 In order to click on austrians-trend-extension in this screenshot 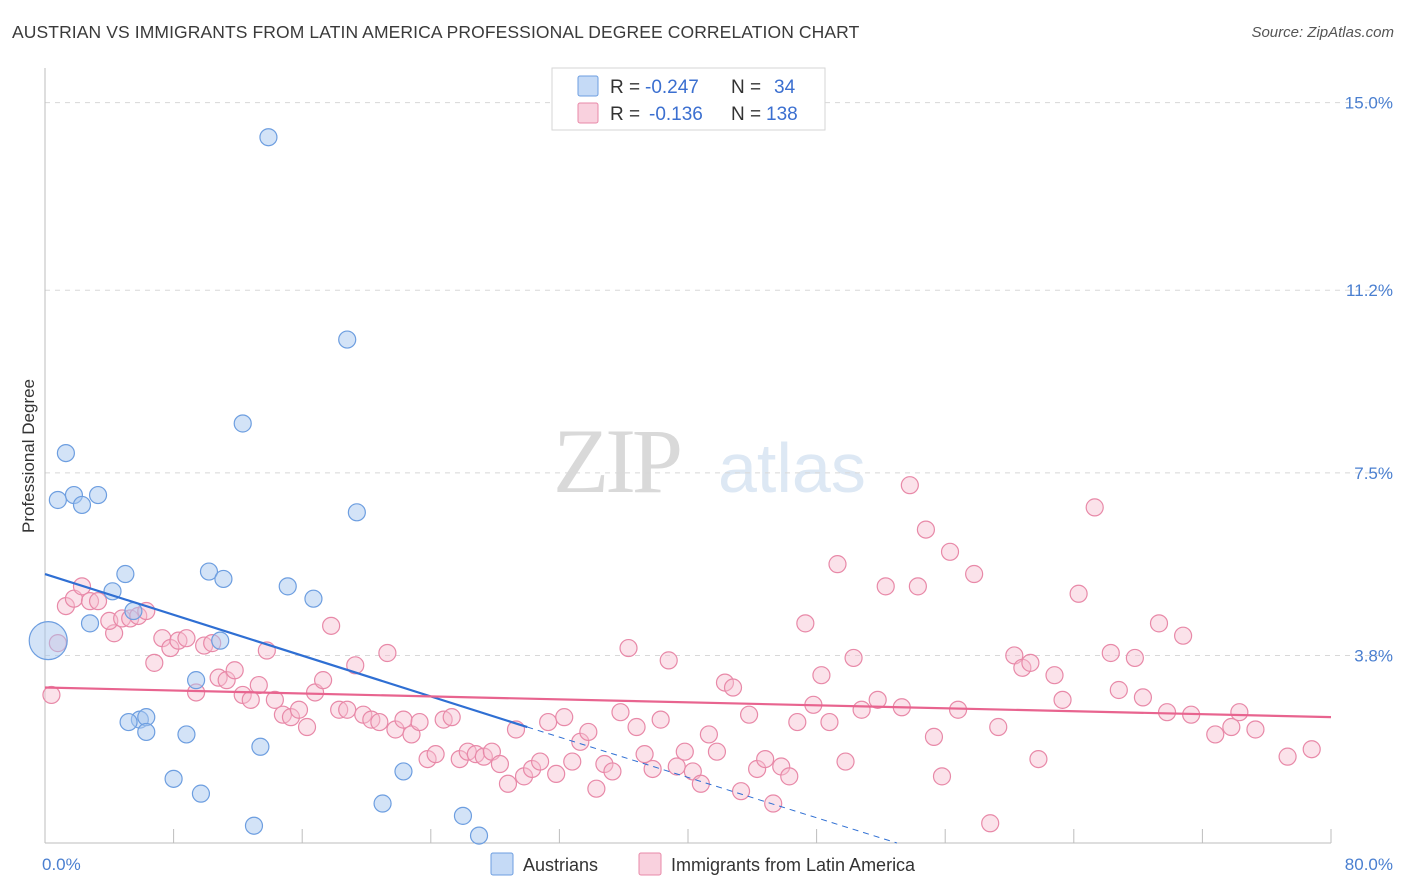, I will do `click(712, 785)`.